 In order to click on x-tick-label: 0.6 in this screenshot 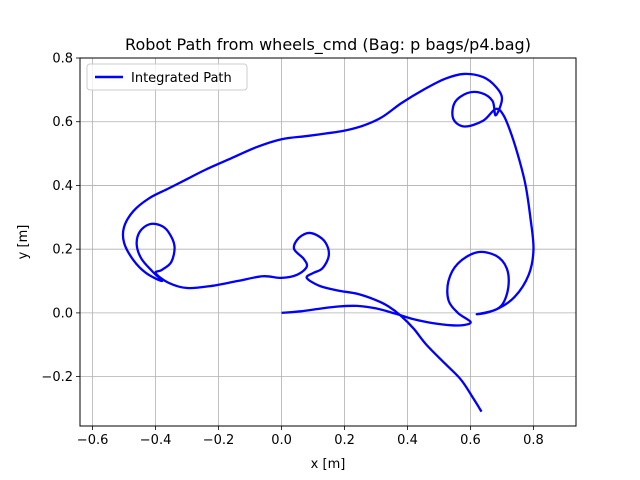, I will do `click(470, 440)`.